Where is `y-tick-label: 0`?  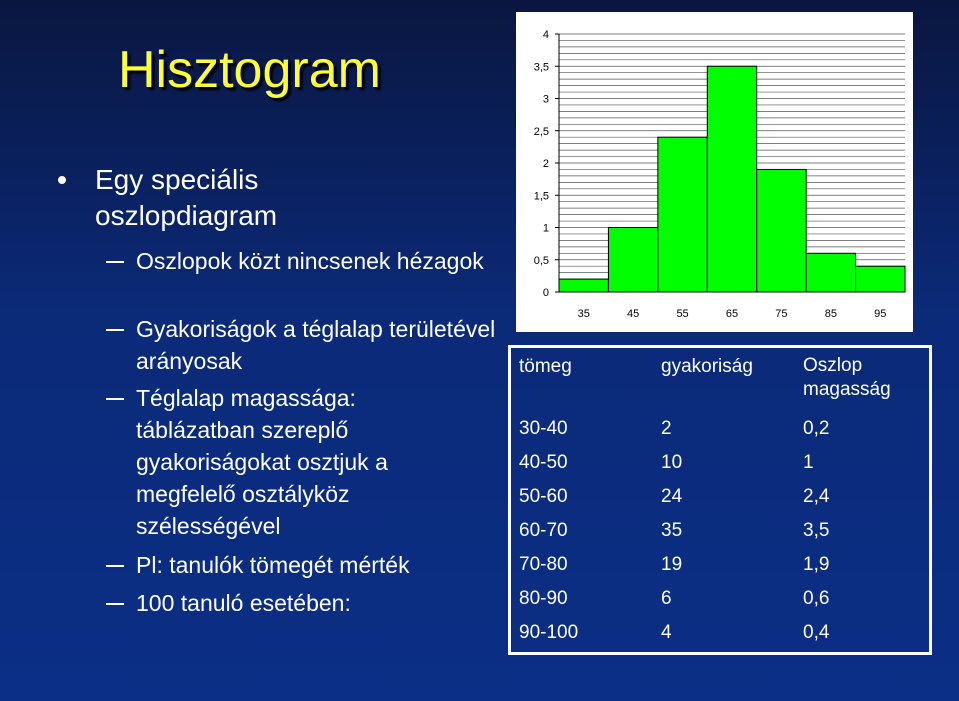
y-tick-label: 0 is located at coordinates (546, 293).